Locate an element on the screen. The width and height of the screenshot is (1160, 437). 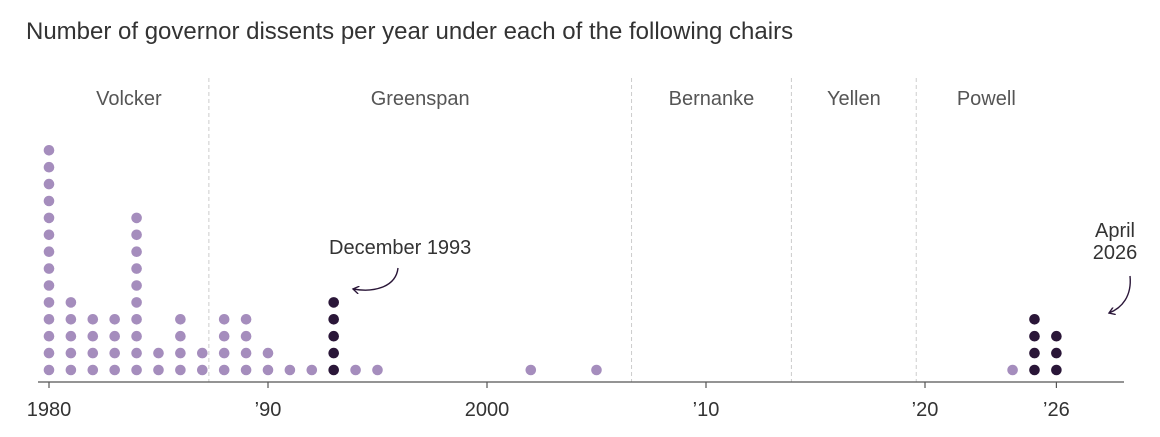
x-tick-label: ’90 is located at coordinates (268, 410).